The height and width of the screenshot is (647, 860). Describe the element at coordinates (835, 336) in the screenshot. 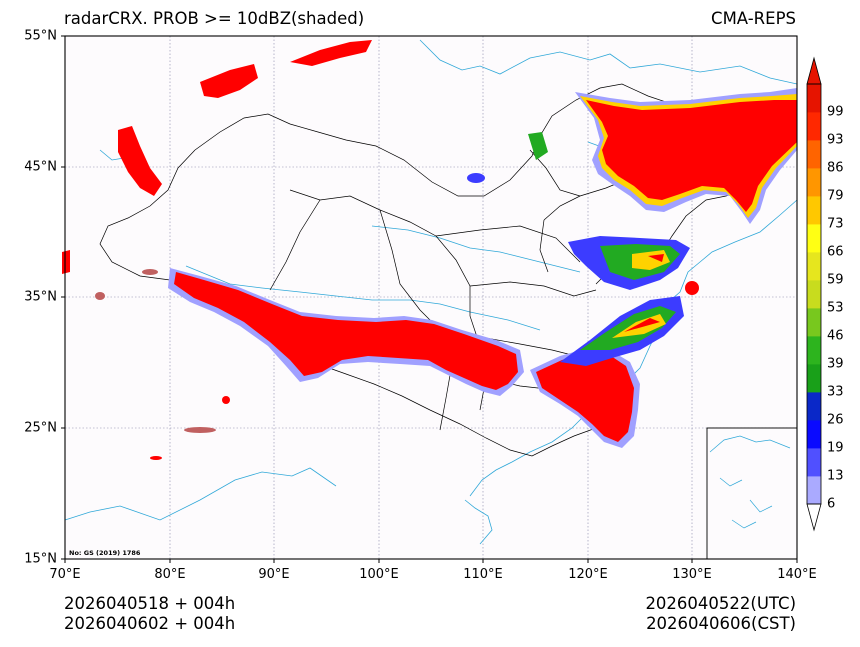

I see `colorbar-level-label: 46` at that location.